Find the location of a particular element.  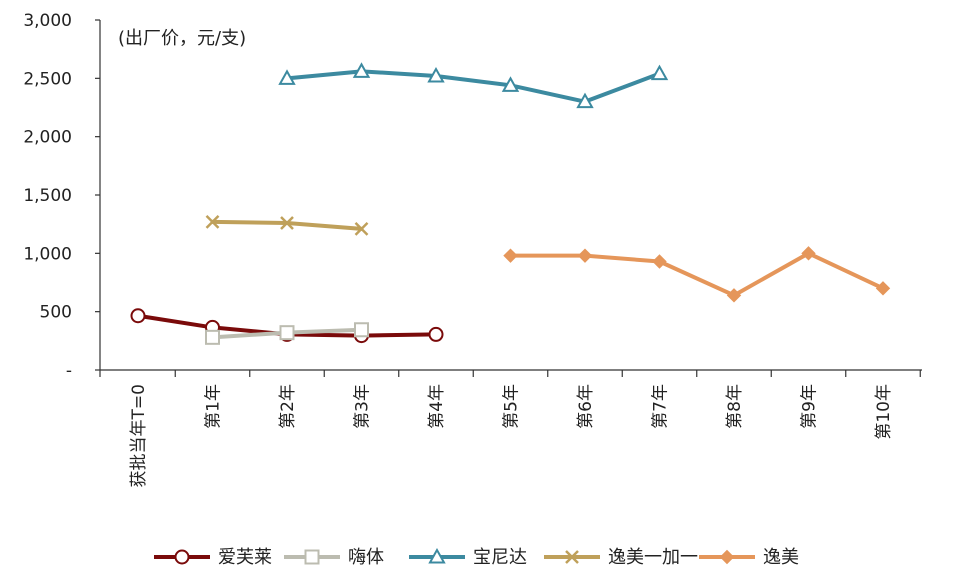

legend-item: 爱芙莱 is located at coordinates (213, 557).